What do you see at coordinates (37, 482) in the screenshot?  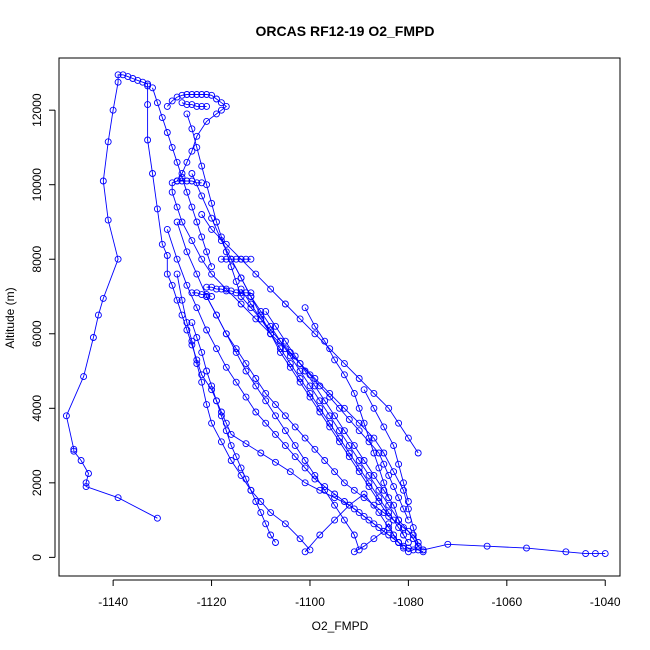 I see `y-tick-label: 2000` at bounding box center [37, 482].